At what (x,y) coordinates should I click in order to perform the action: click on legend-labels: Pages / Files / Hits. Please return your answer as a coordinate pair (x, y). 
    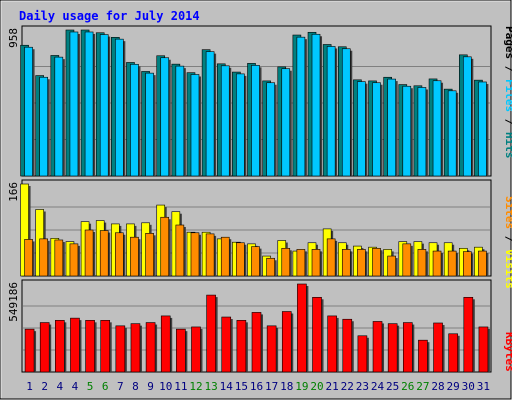
    Looking at the image, I should click on (507, 92).